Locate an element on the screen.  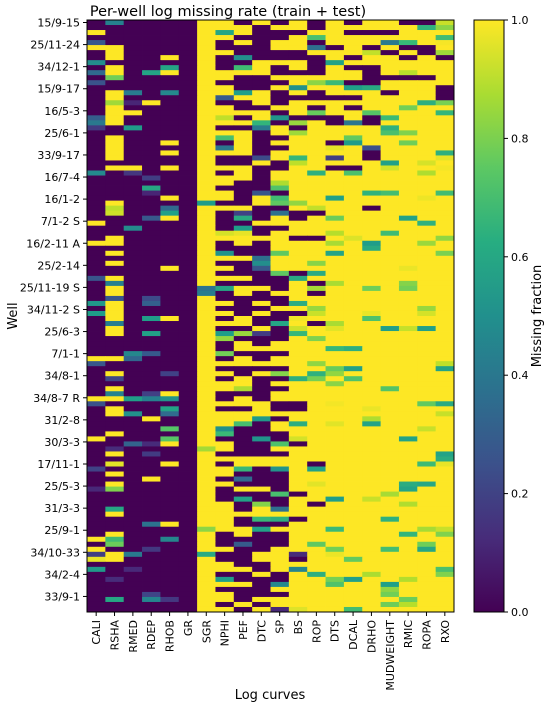
x-tick-label: GR is located at coordinates (188, 628).